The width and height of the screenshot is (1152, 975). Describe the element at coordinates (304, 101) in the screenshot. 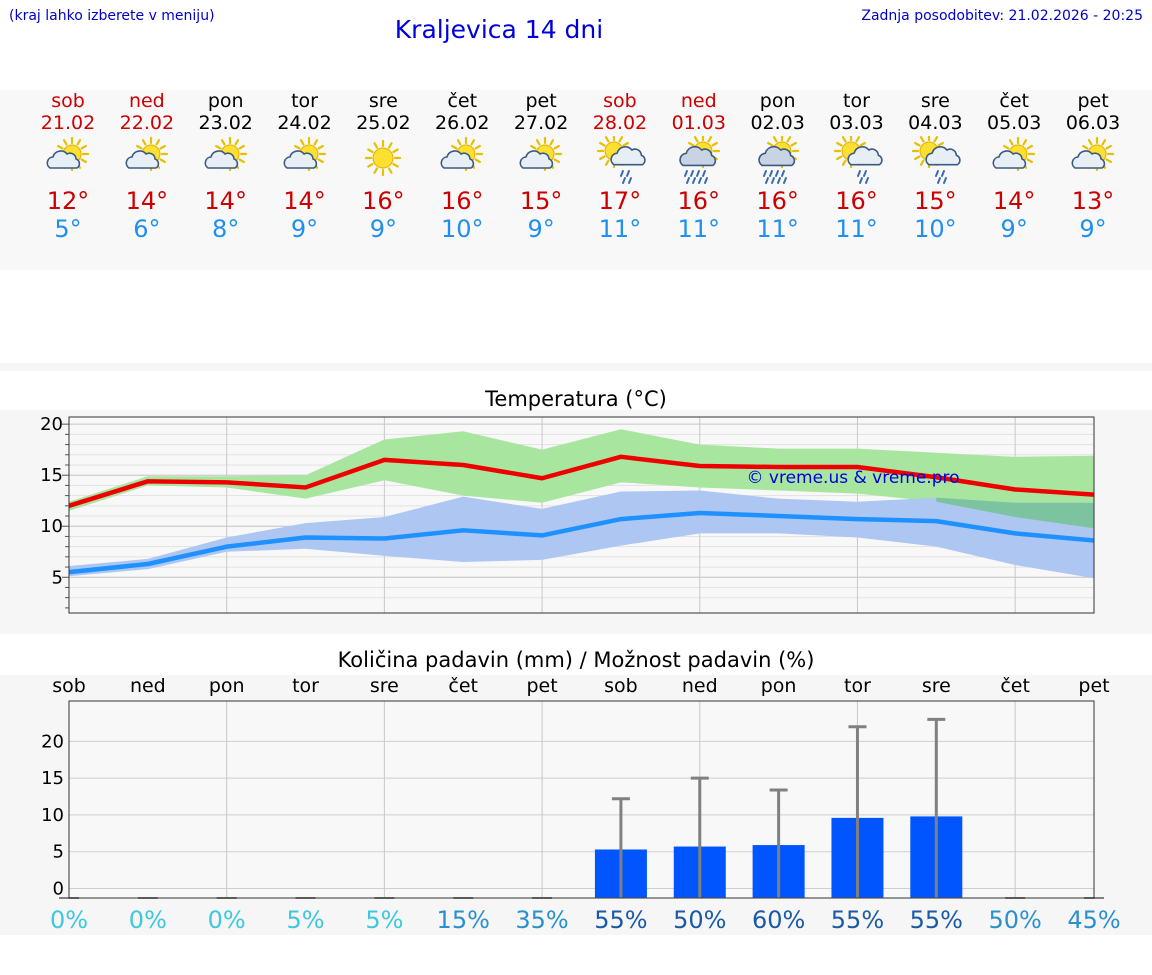

I see `day-name: tor` at that location.